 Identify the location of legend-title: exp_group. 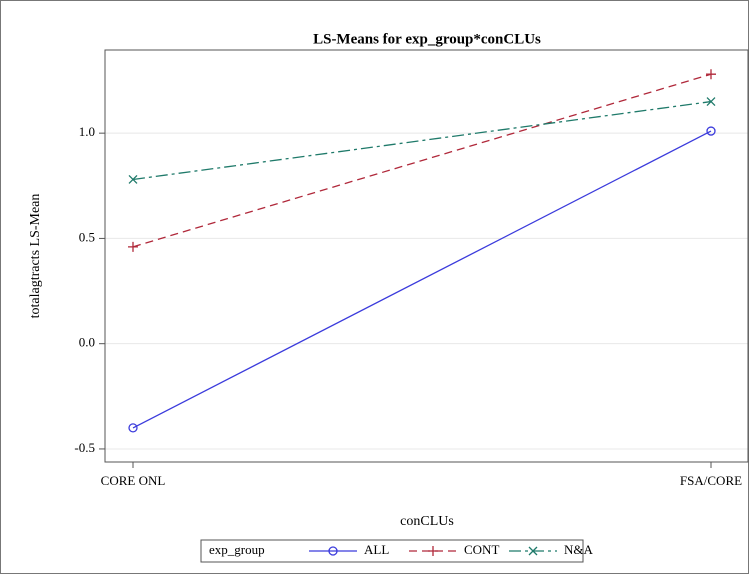
(237, 549).